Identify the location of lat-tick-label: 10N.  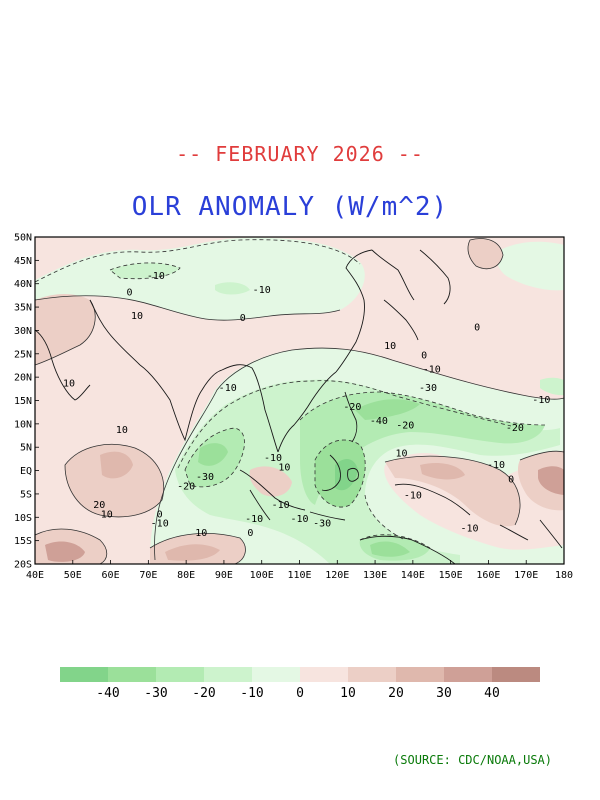
(23, 424).